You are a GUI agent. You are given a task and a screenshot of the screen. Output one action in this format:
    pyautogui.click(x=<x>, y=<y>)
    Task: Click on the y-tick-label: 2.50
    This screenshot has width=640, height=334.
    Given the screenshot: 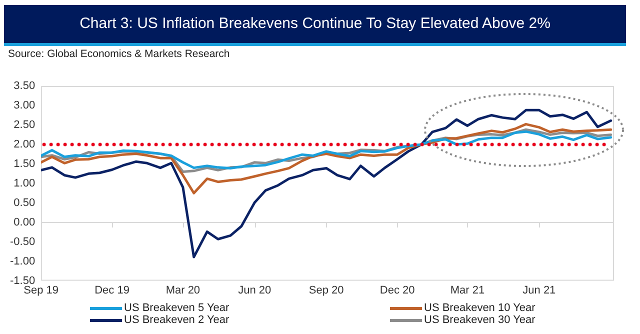 What is the action you would take?
    pyautogui.click(x=25, y=124)
    